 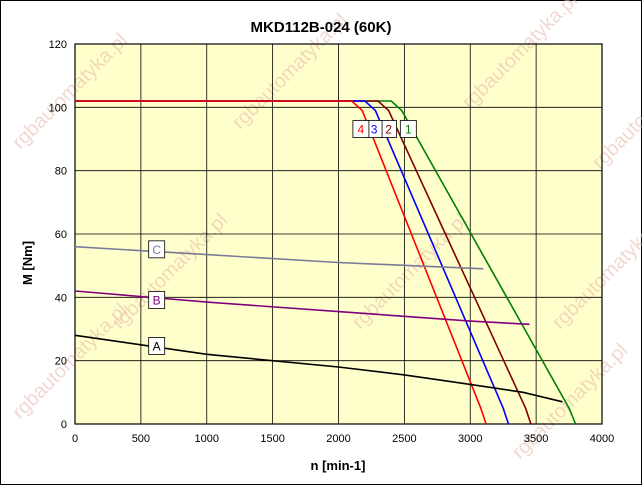 What do you see at coordinates (141, 439) in the screenshot?
I see `x-tick-label-1: 500` at bounding box center [141, 439].